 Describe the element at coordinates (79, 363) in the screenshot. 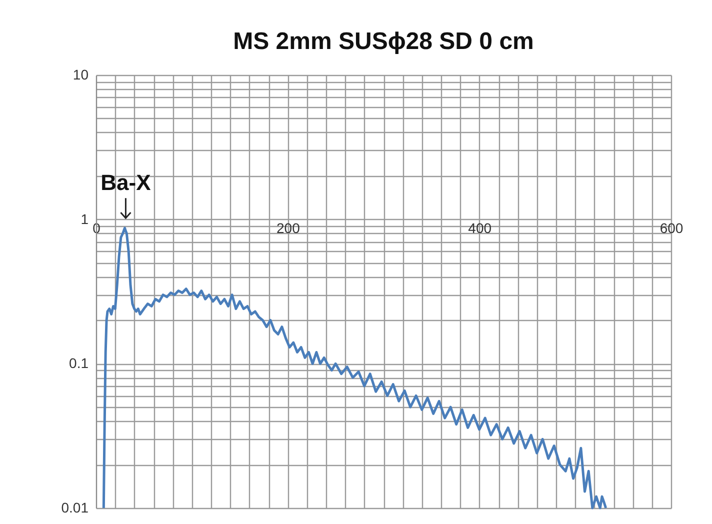

I see `y-tick-label: 0.1` at that location.